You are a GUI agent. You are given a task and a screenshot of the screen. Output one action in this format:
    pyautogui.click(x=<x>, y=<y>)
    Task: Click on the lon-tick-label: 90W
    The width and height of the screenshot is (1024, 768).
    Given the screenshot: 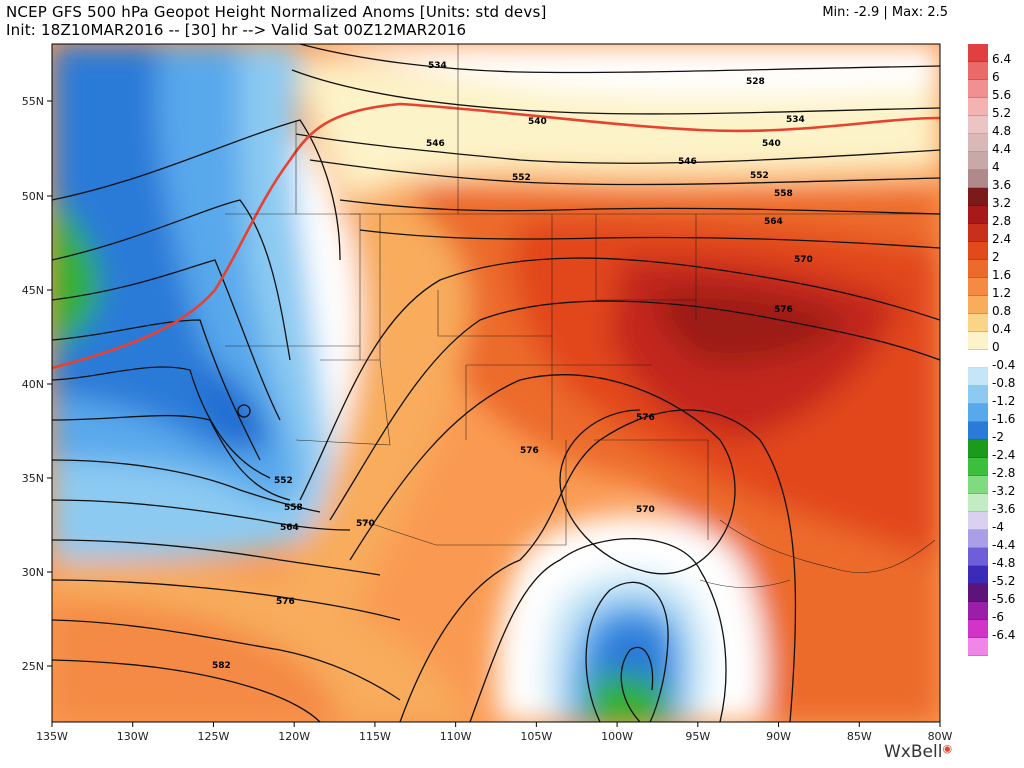 What is the action you would take?
    pyautogui.click(x=778, y=736)
    